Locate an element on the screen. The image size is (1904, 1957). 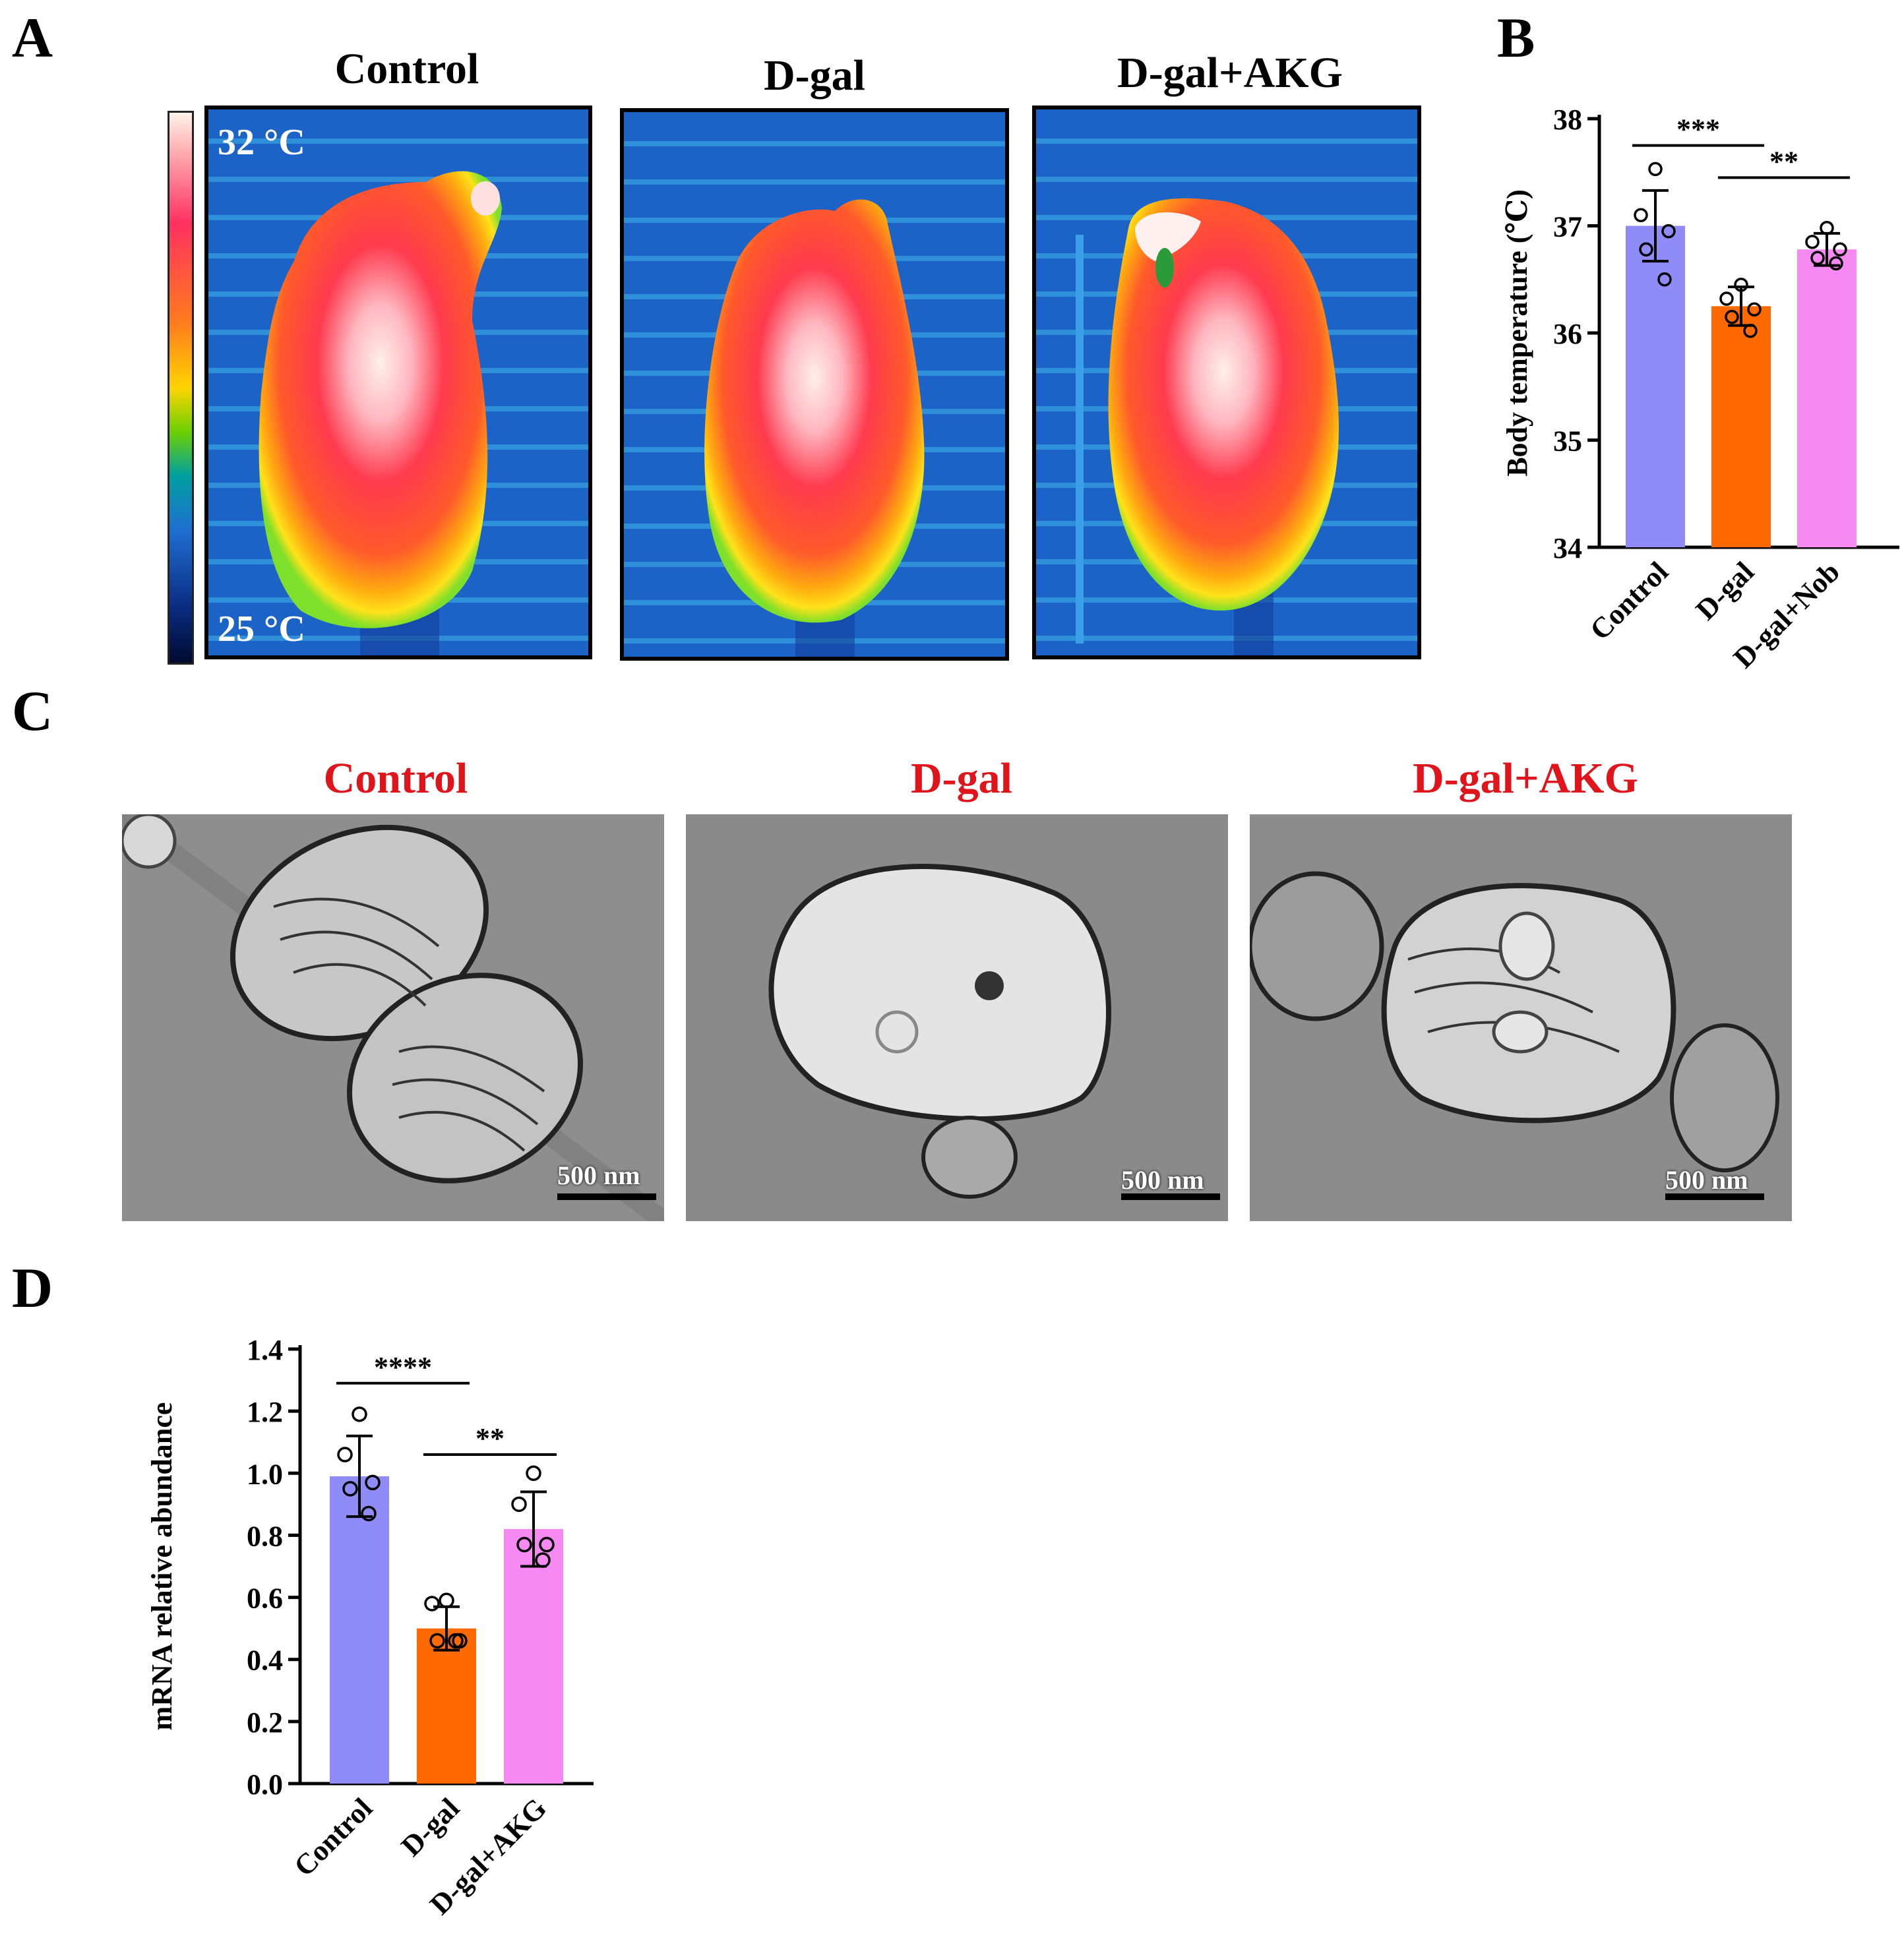
thermal-image-control: 32 °C 25 °C is located at coordinates (398, 382).